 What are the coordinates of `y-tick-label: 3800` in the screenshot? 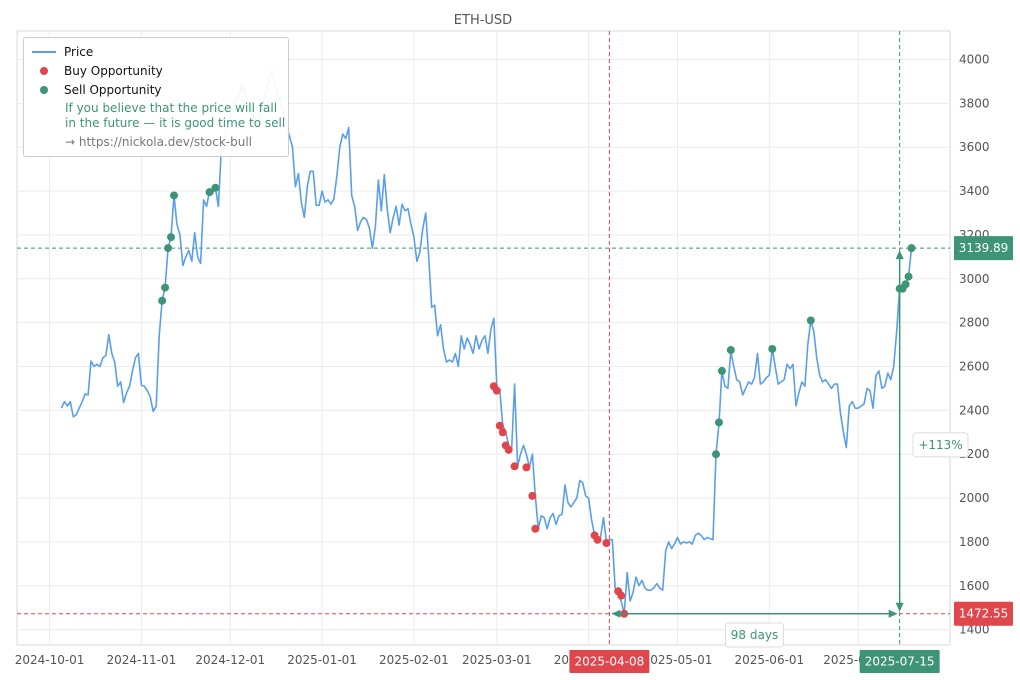 It's located at (974, 103).